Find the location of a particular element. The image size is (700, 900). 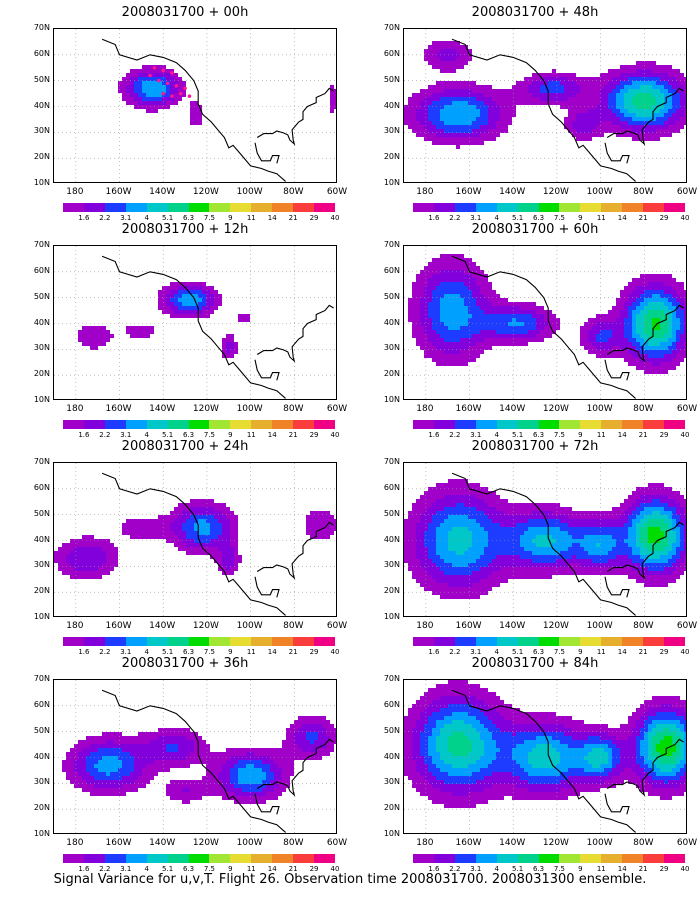

colorbar-label: 2.2 is located at coordinates (105, 435).